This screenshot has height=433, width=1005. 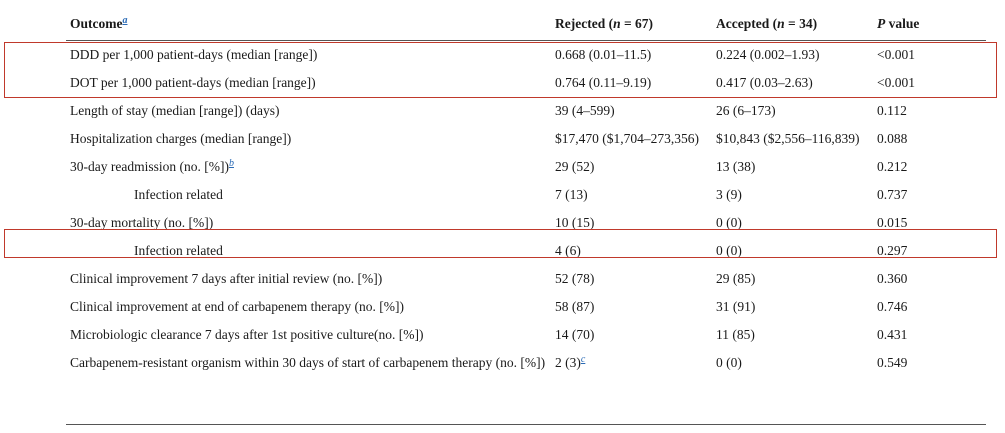 I want to click on cell-accepted: 26 (6–173), so click(x=746, y=110).